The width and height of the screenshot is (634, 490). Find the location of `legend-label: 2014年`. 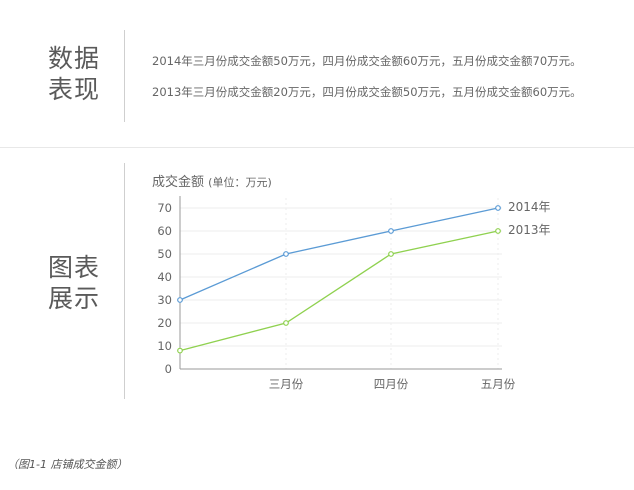

legend-label: 2014年 is located at coordinates (529, 207).